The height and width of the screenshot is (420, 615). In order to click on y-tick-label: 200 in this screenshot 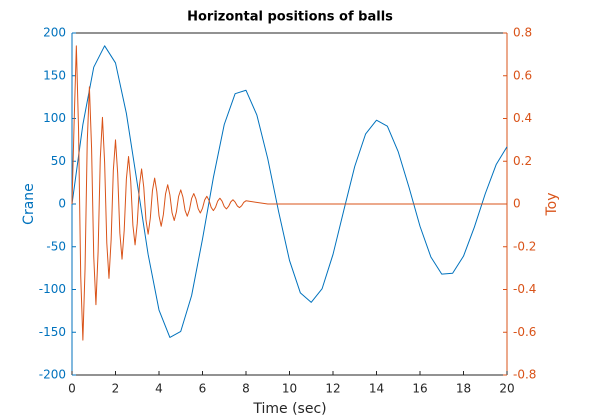, I will do `click(54, 33)`.